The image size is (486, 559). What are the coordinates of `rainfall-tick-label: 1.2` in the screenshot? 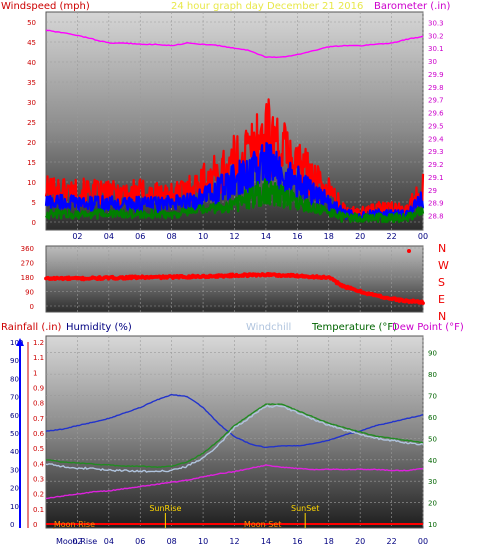 It's located at (38, 343).